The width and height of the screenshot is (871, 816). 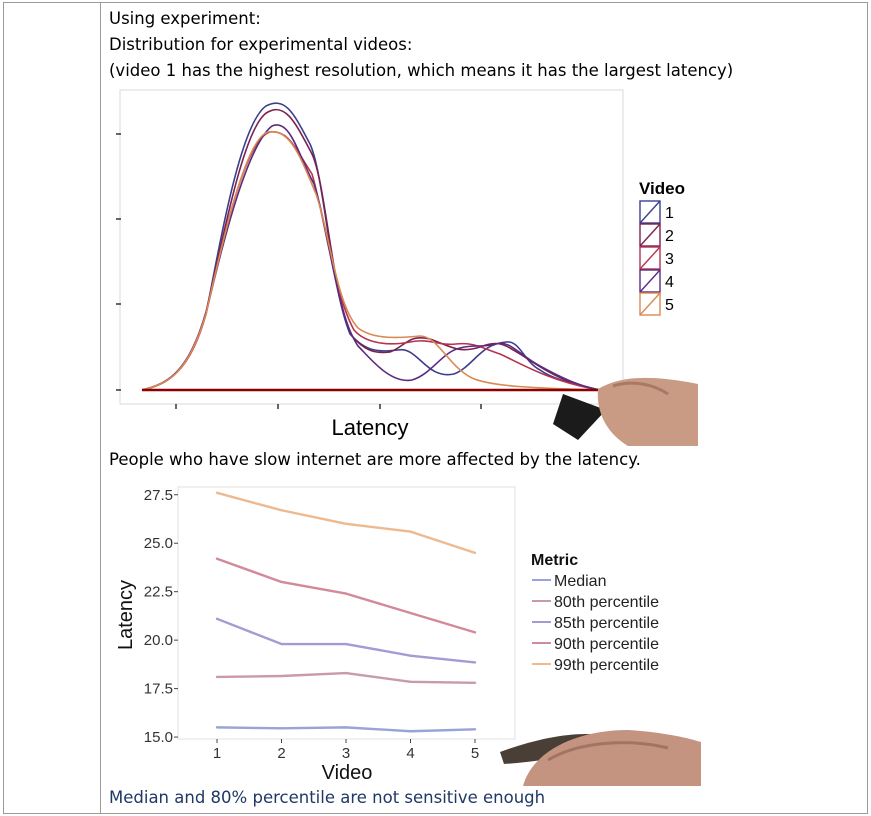 What do you see at coordinates (606, 623) in the screenshot?
I see `line-legend-label: 85th percentile` at bounding box center [606, 623].